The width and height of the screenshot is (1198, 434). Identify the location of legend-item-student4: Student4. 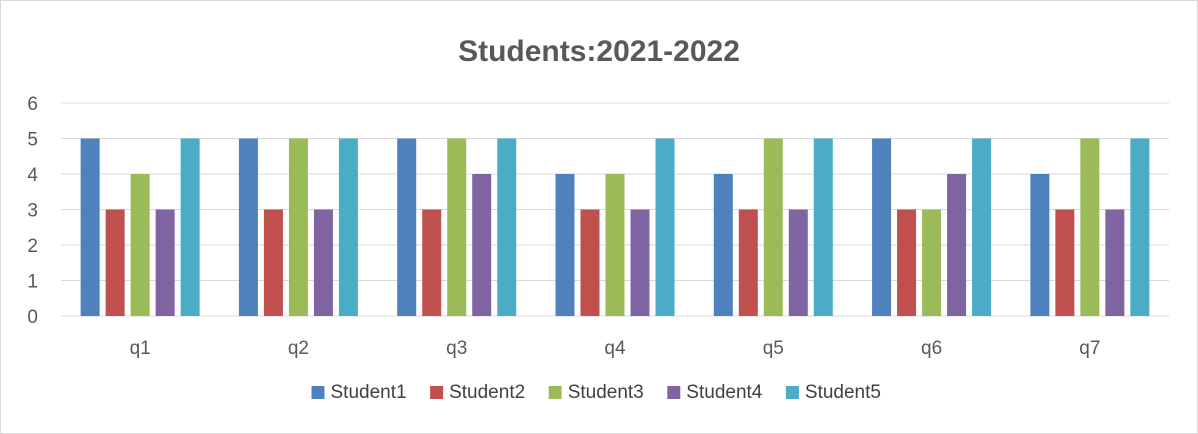
(715, 392).